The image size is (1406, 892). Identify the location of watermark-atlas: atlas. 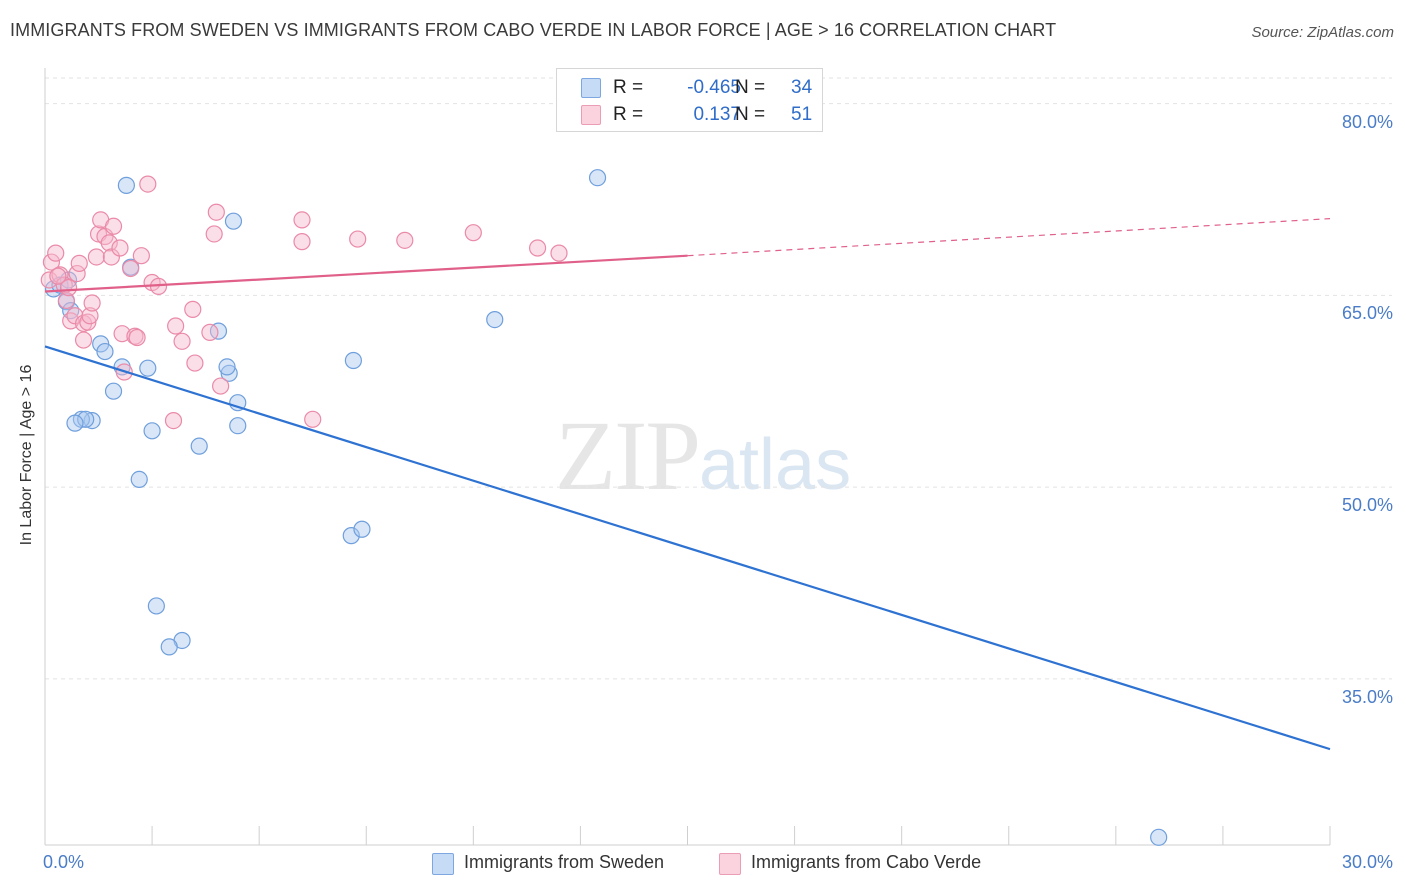
(775, 465).